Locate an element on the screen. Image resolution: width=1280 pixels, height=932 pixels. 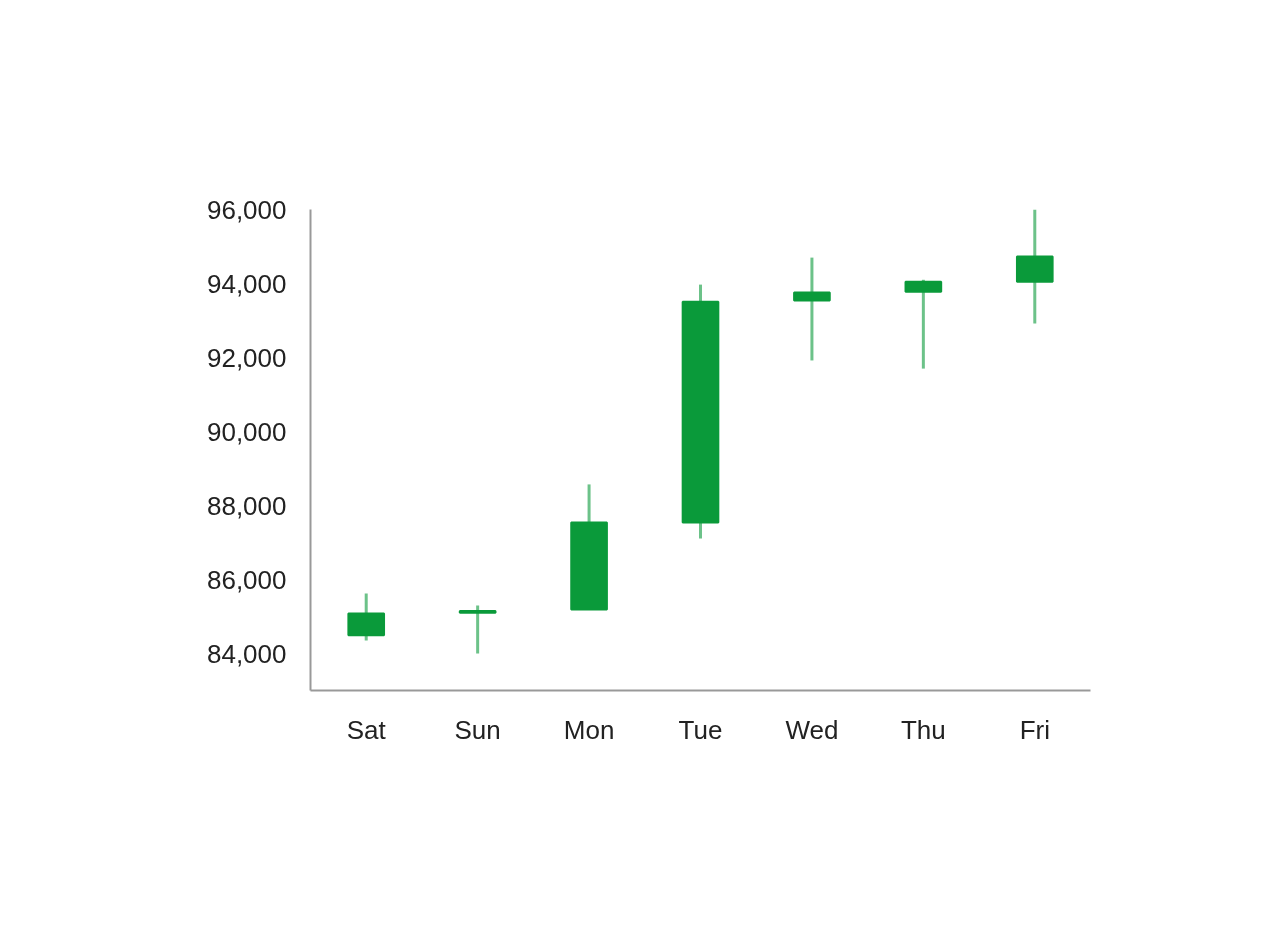
y-tick-label: 84,000 is located at coordinates (246, 653).